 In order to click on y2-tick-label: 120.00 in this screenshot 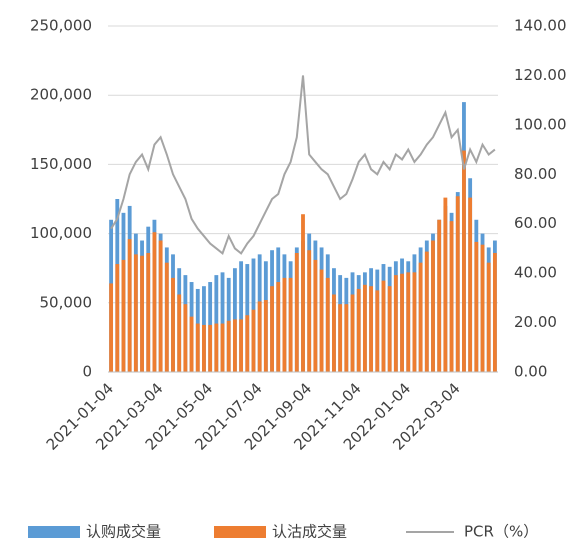, I will do `click(540, 75)`.